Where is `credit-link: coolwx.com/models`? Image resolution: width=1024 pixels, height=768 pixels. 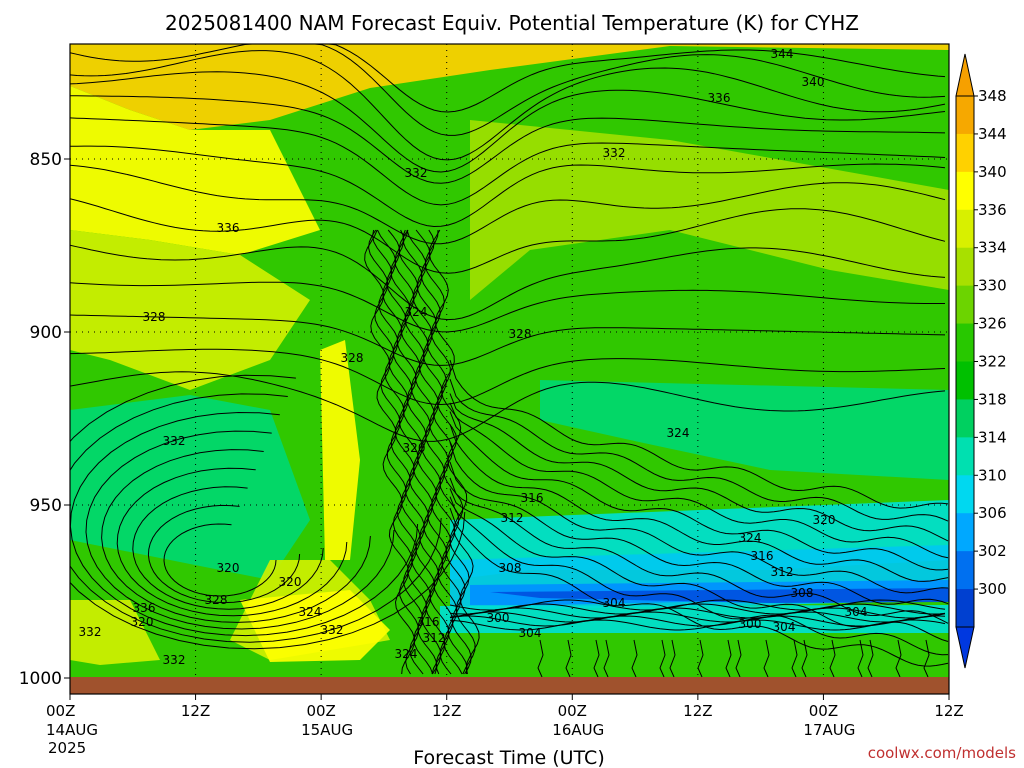
credit-link: coolwx.com/models is located at coordinates (942, 753).